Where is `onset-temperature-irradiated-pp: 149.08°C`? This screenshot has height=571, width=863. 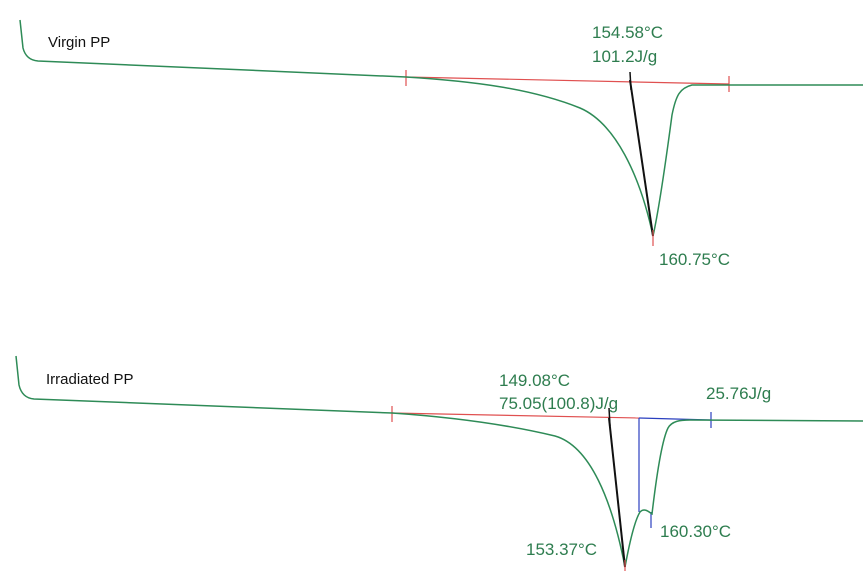
onset-temperature-irradiated-pp: 149.08°C is located at coordinates (534, 380).